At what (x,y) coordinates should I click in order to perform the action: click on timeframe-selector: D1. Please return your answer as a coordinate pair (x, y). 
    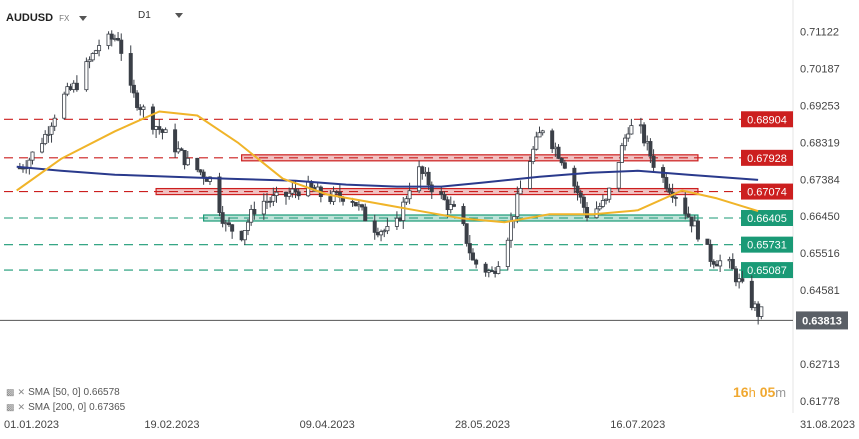
    Looking at the image, I should click on (160, 15).